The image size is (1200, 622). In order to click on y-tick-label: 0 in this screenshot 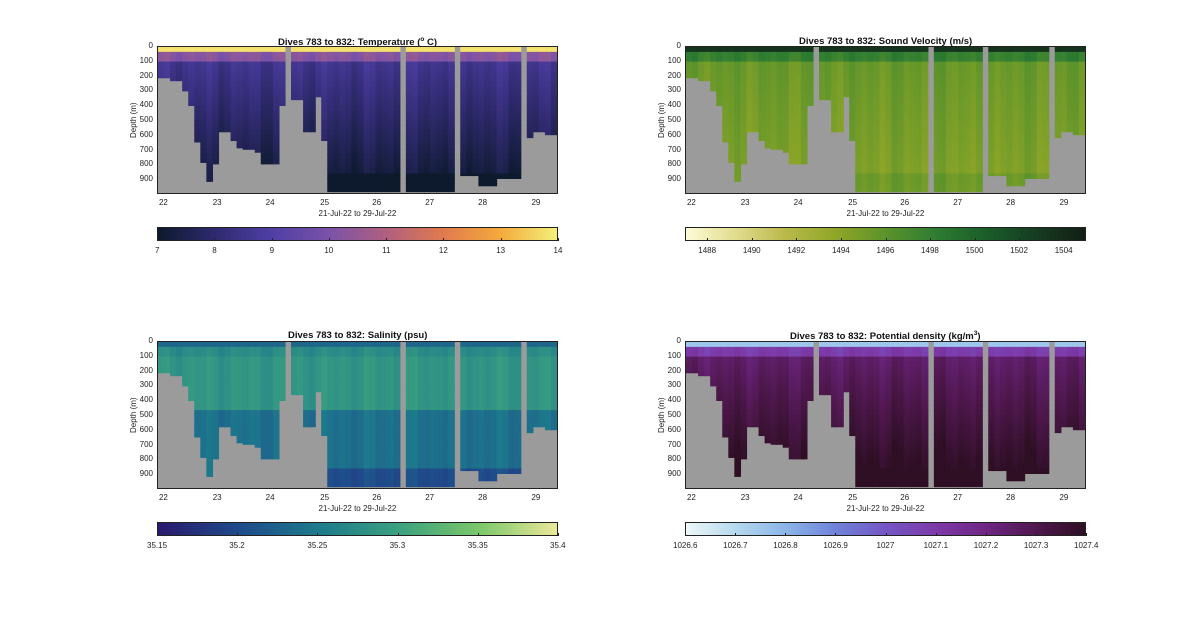, I will do `click(150, 45)`.